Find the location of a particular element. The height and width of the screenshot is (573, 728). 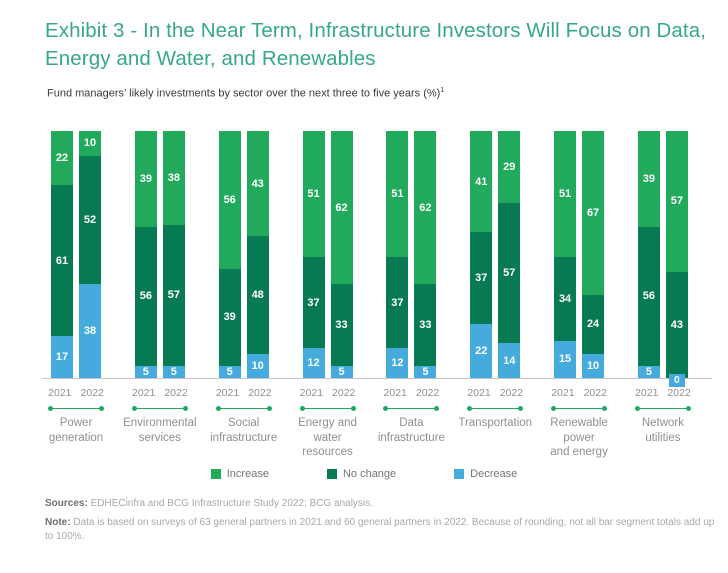

segment-value-label: 38 is located at coordinates (90, 331).